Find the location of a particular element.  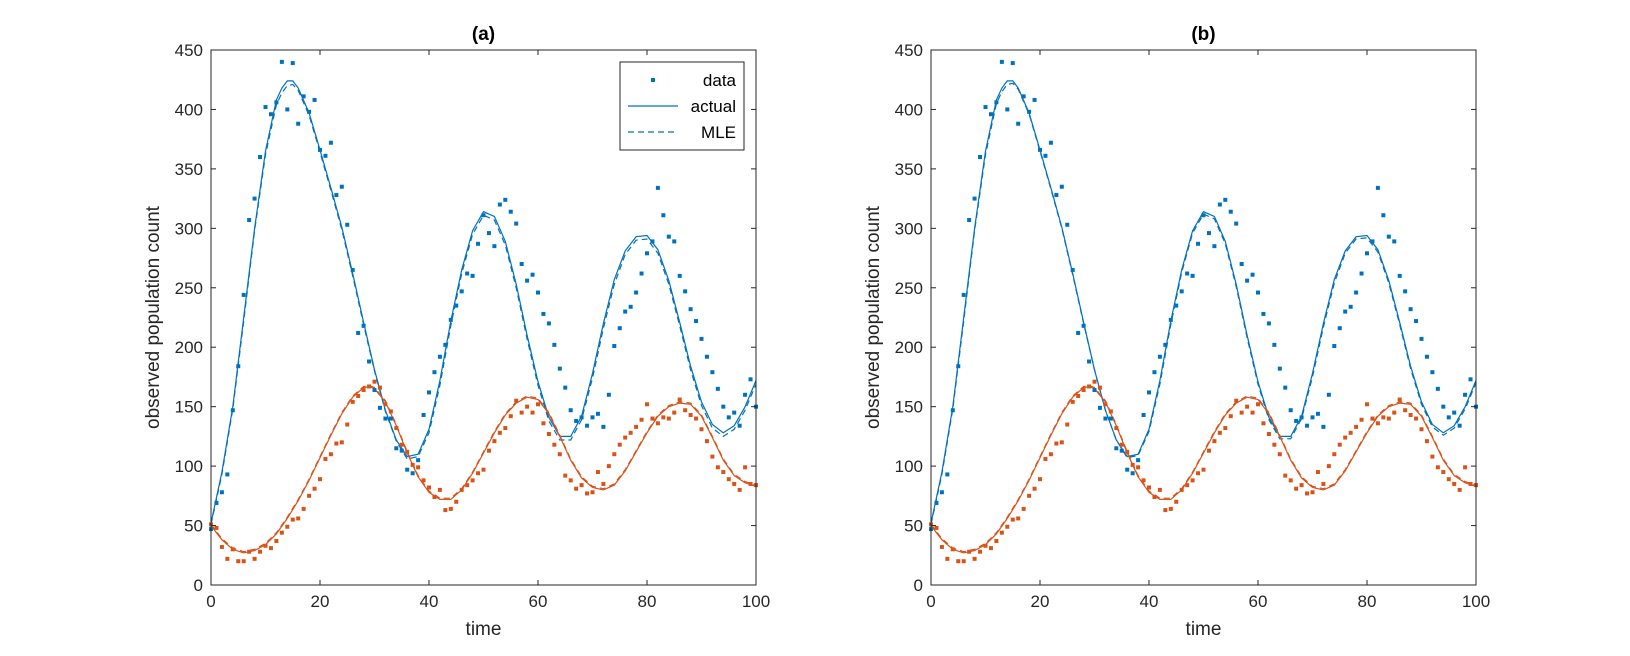

legend-label: data is located at coordinates (720, 80).